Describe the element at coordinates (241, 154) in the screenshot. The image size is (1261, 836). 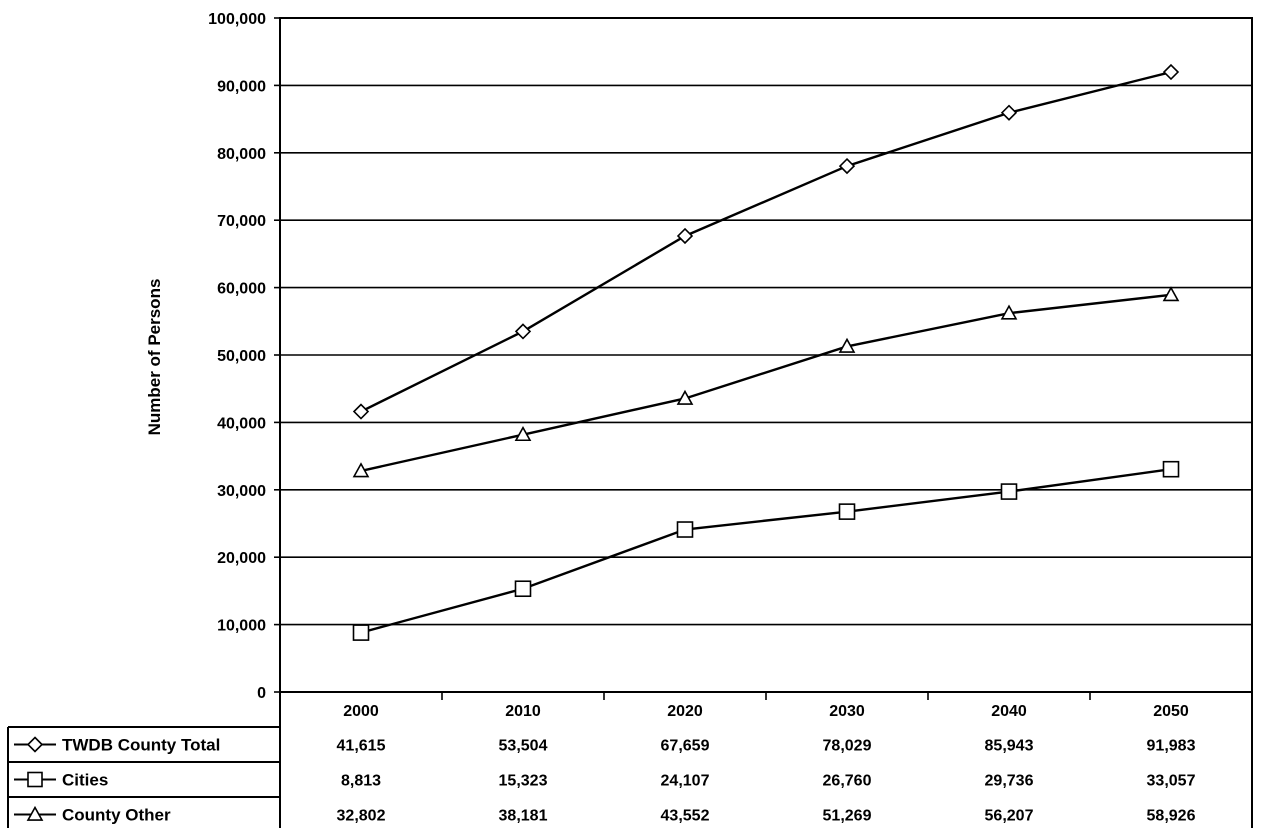
I see `y-tick-label: 80,000` at that location.